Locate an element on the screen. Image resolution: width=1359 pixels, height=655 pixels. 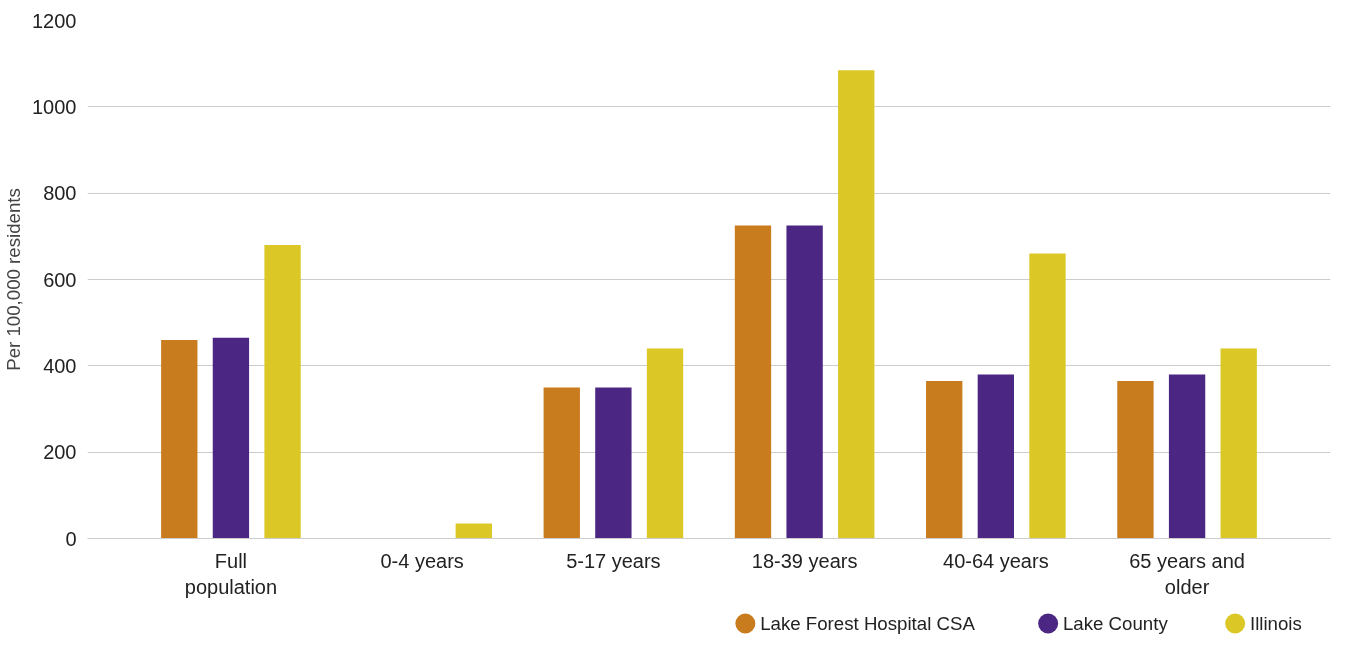
legend-label: Lake Forest Hospital CSA is located at coordinates (868, 623).